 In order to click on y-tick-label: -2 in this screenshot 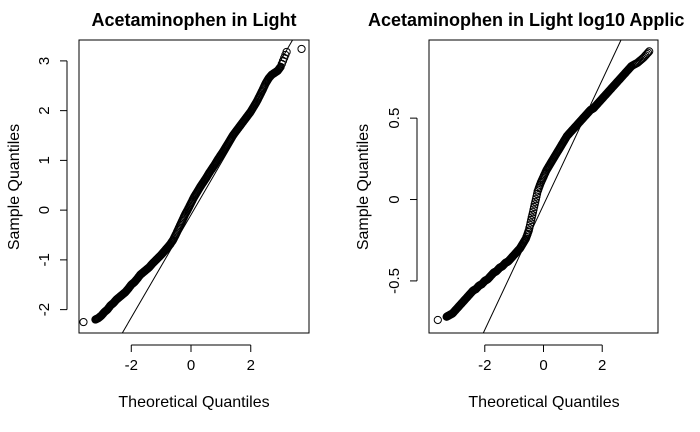, I will do `click(44, 309)`.